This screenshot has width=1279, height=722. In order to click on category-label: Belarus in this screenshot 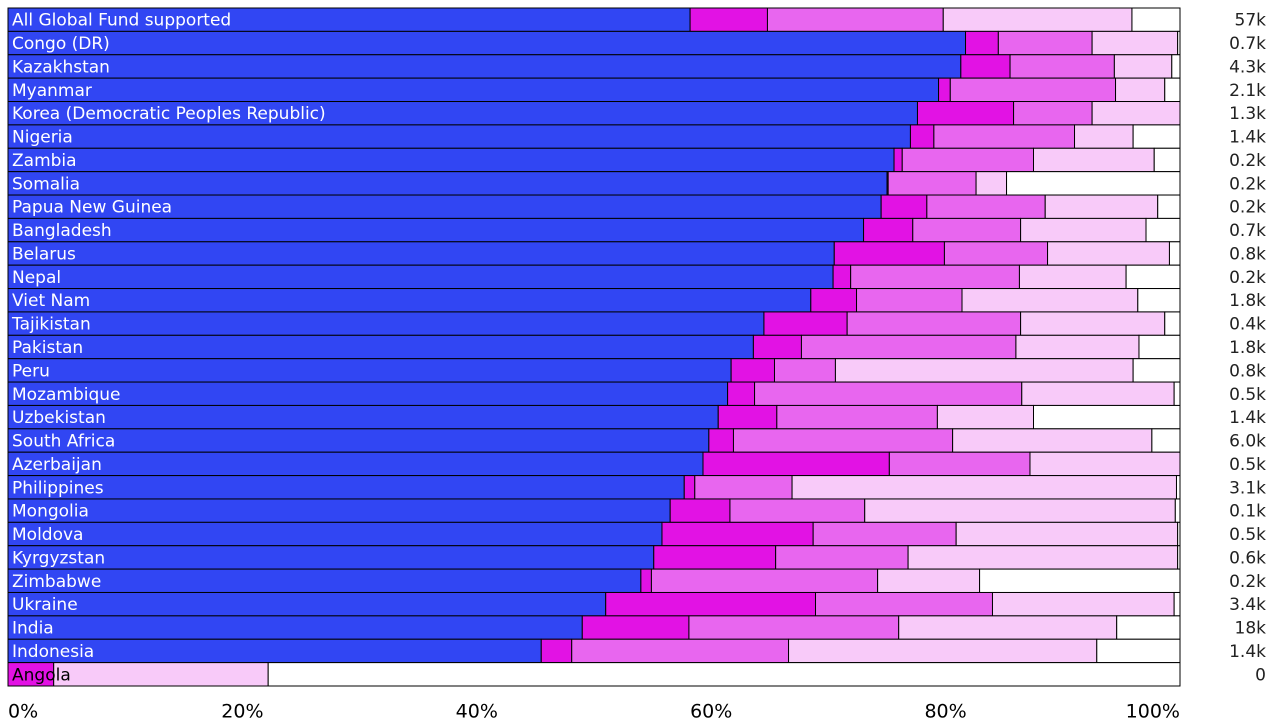, I will do `click(44, 254)`.